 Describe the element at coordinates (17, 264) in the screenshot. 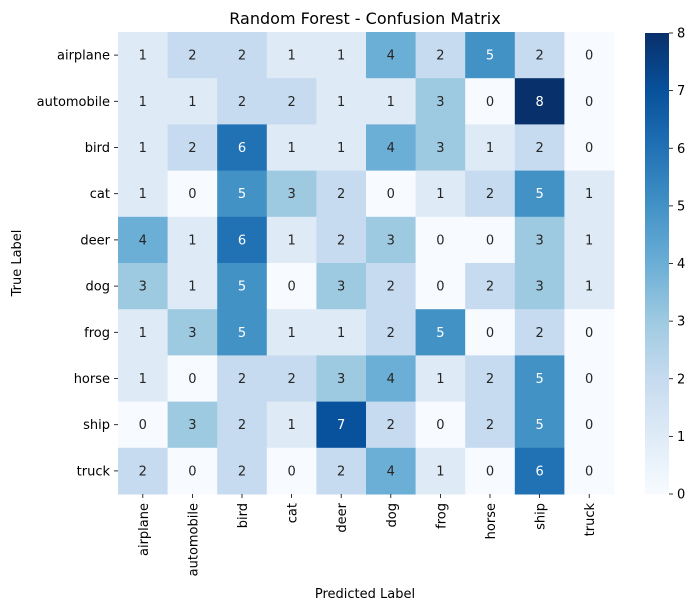

I see `y-axis-label: True Label` at that location.